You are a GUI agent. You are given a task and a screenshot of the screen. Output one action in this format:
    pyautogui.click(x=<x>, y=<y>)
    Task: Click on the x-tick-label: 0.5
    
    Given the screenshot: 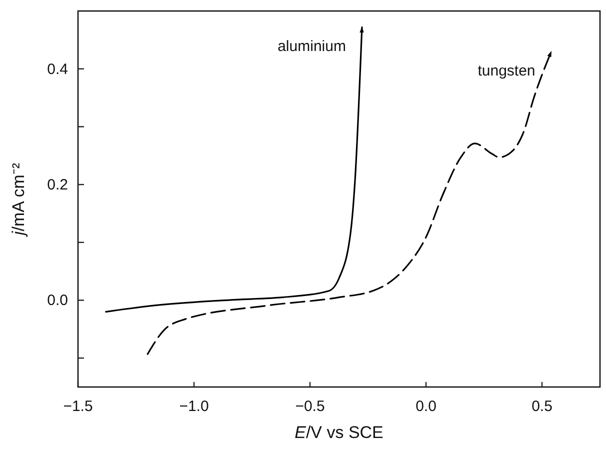 What is the action you would take?
    pyautogui.click(x=542, y=406)
    